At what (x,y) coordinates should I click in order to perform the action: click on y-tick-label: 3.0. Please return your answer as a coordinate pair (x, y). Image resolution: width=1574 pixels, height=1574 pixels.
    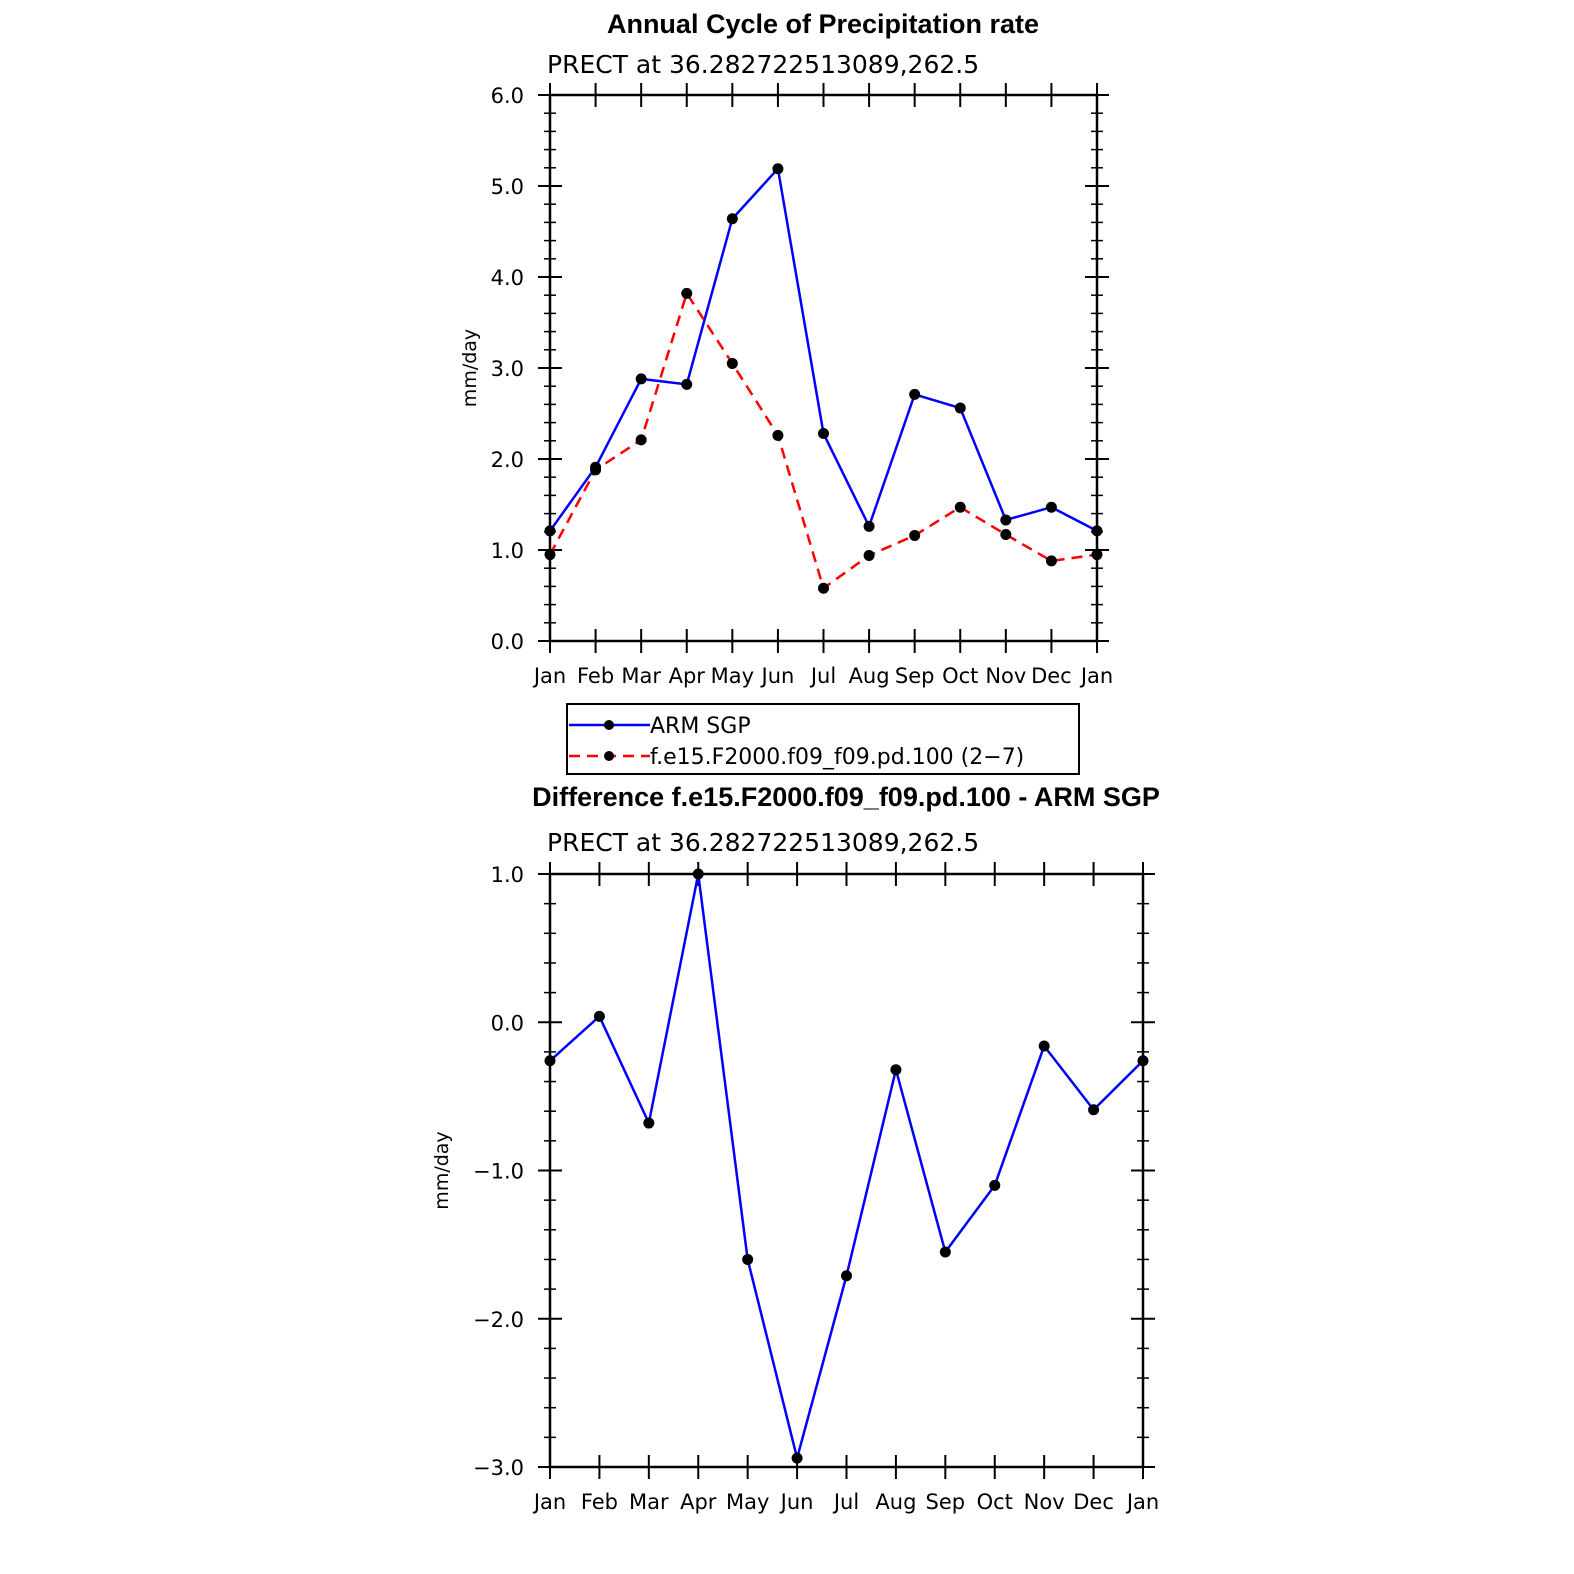
    Looking at the image, I should click on (507, 369).